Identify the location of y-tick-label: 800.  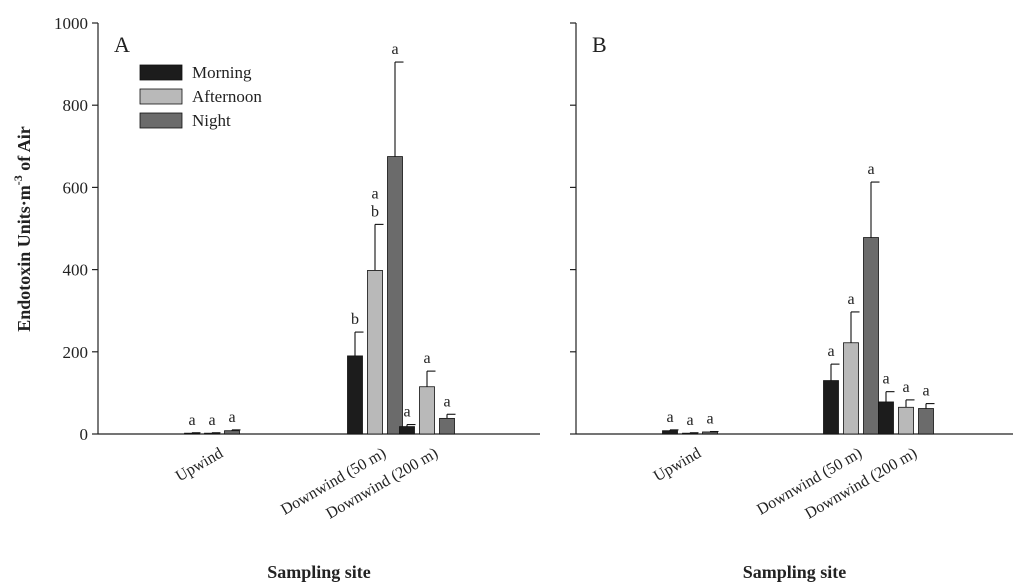
(76, 105).